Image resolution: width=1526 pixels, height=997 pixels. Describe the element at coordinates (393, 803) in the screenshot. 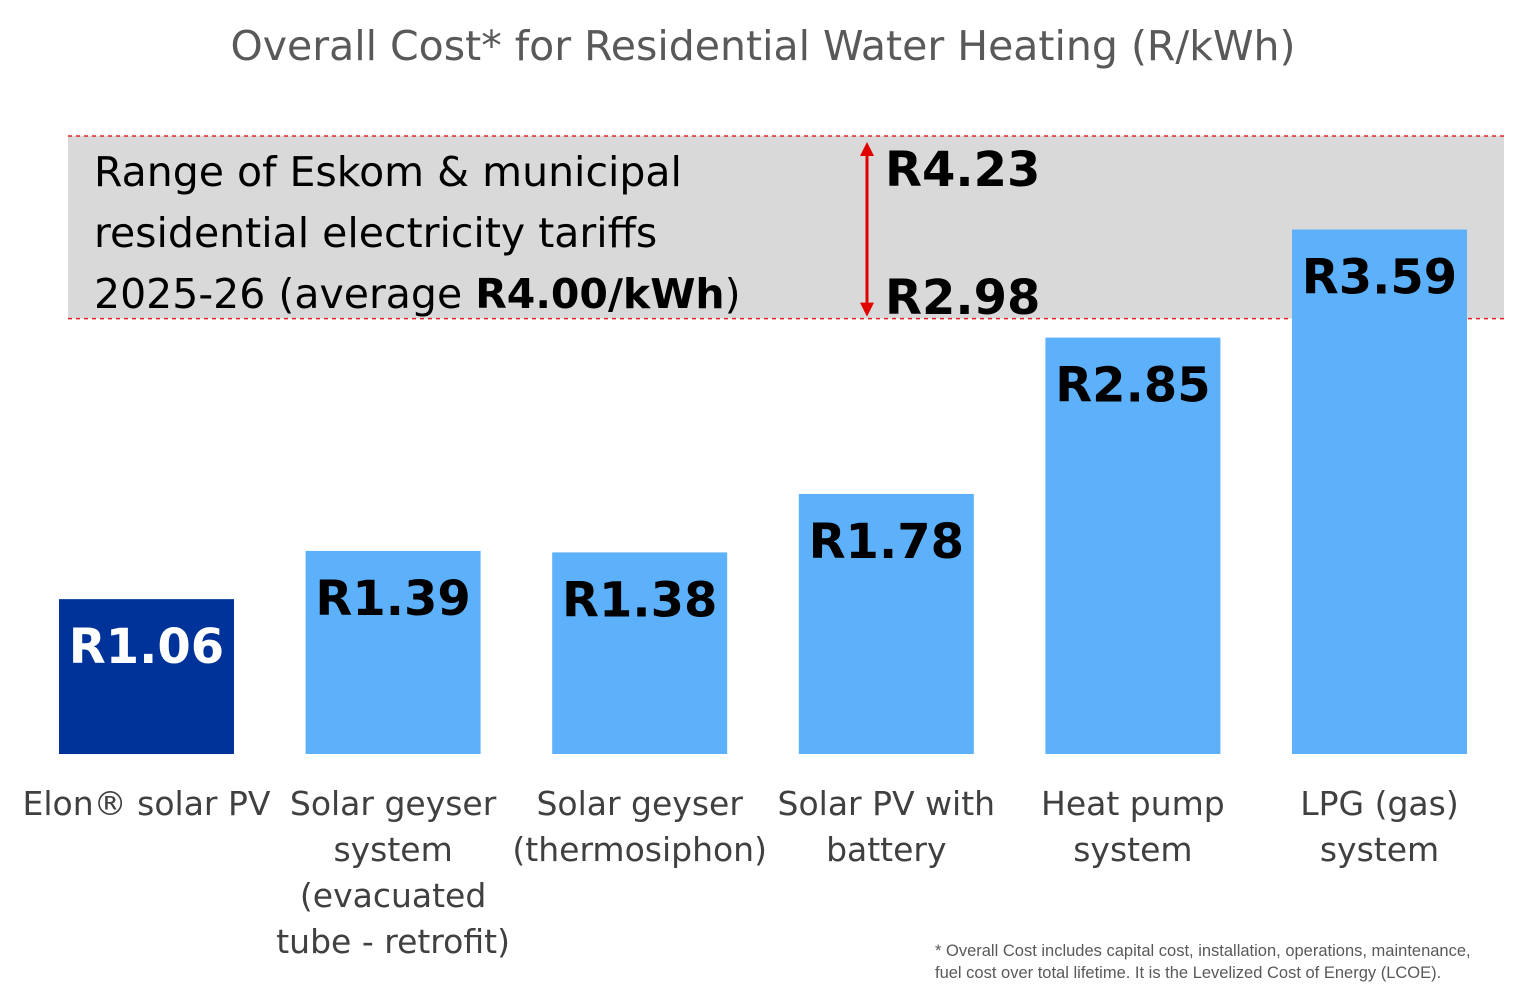

I see `category-label-1-line-0: Solar geyser` at that location.